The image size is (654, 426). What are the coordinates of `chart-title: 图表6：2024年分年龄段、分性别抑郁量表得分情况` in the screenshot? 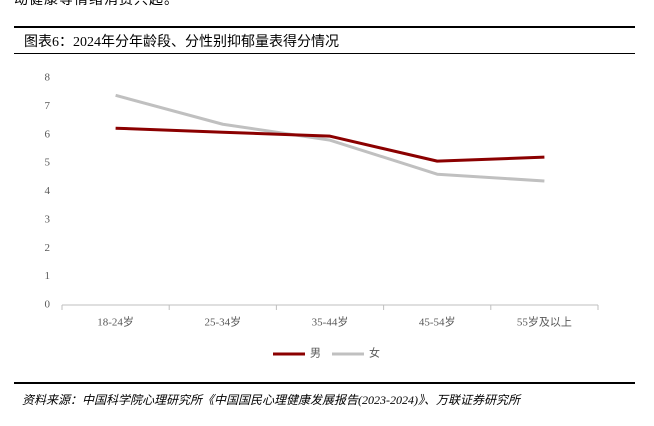 It's located at (181, 42).